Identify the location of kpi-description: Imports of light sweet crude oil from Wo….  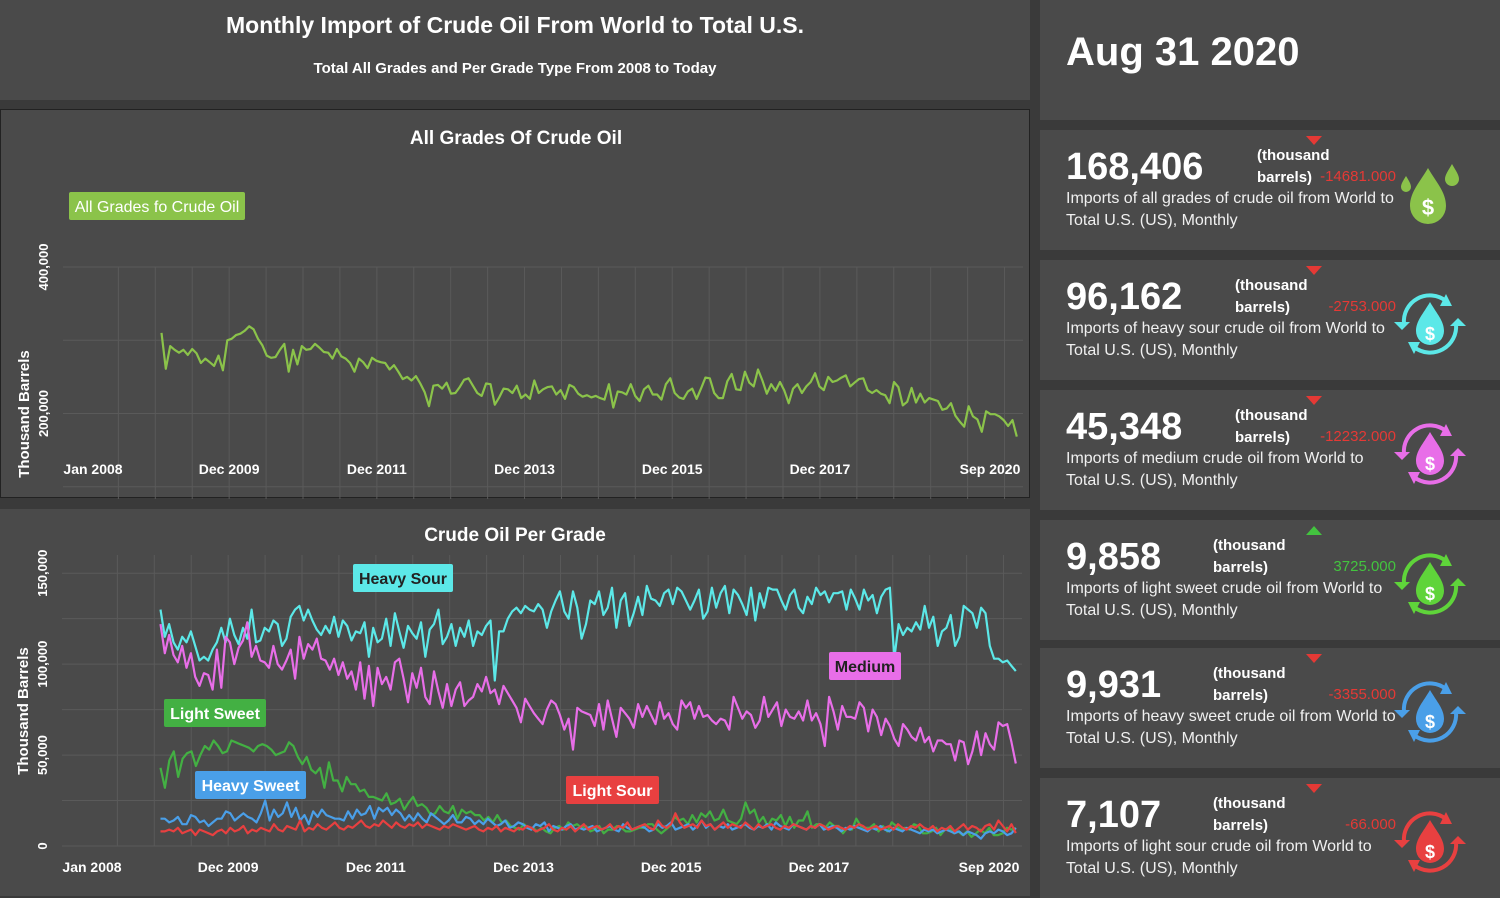
(1224, 599).